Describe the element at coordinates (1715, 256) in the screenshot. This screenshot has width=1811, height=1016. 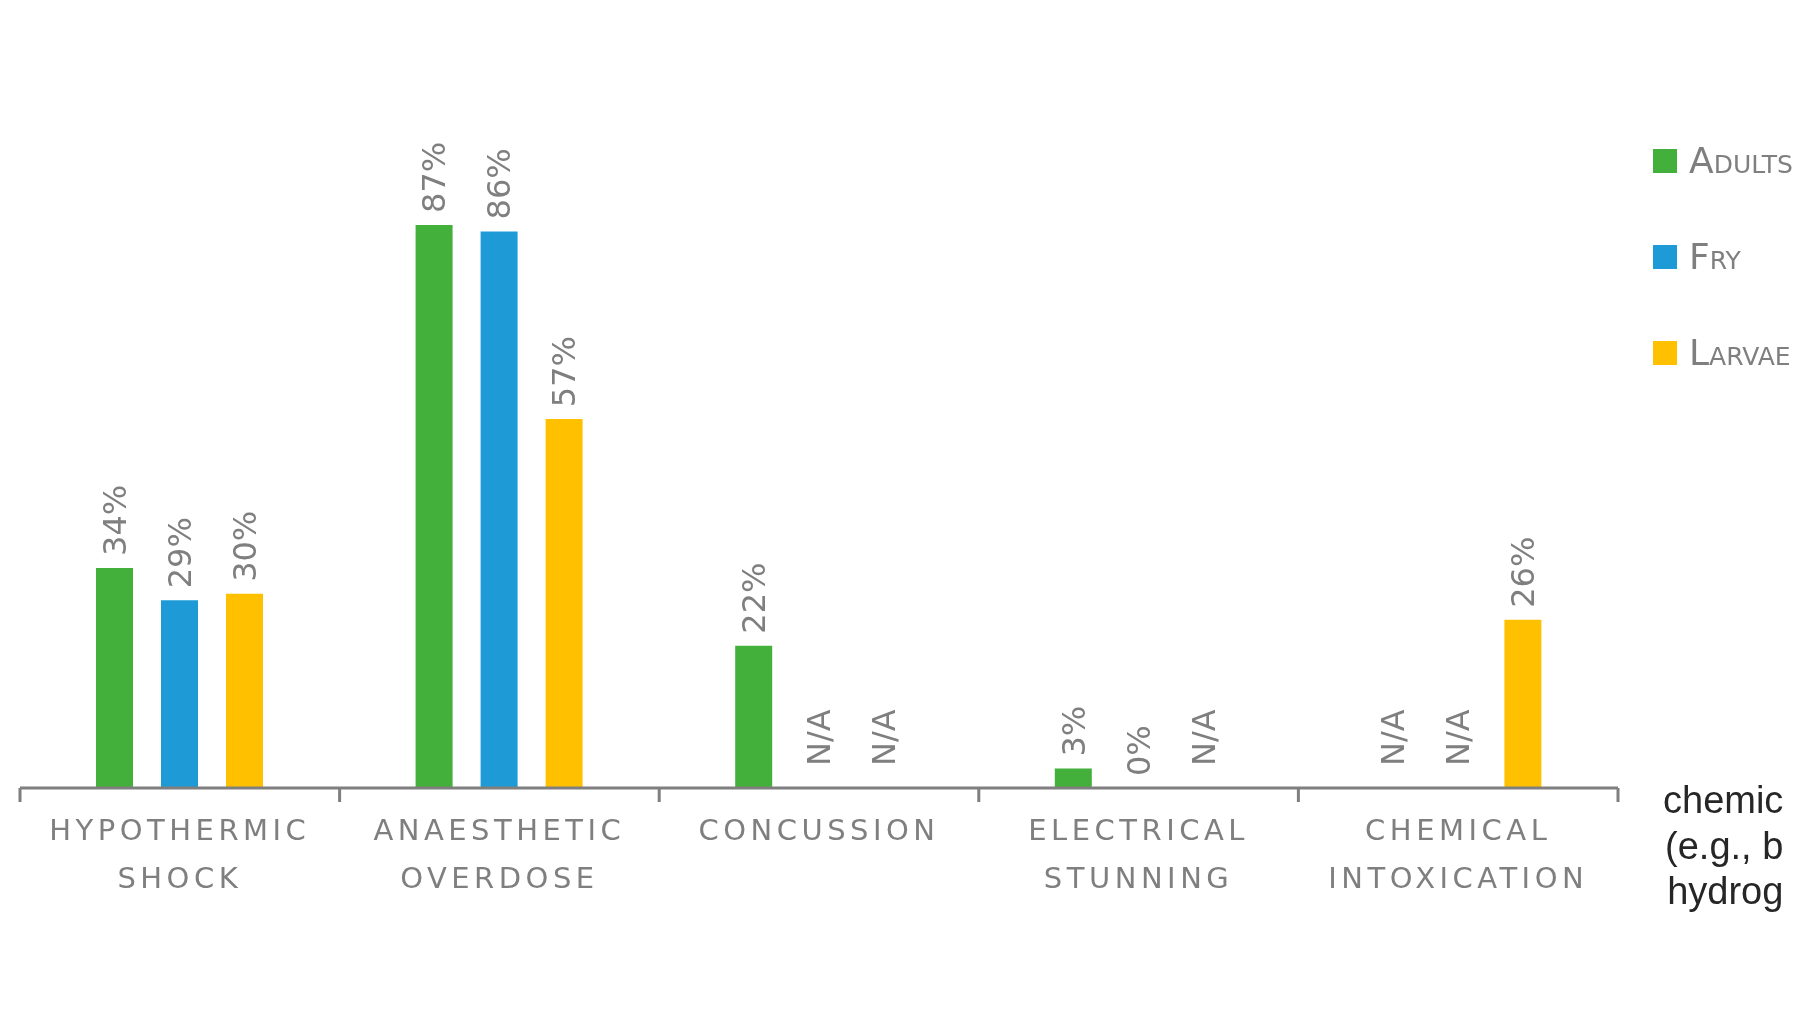
I see `legend-label: Fry` at that location.